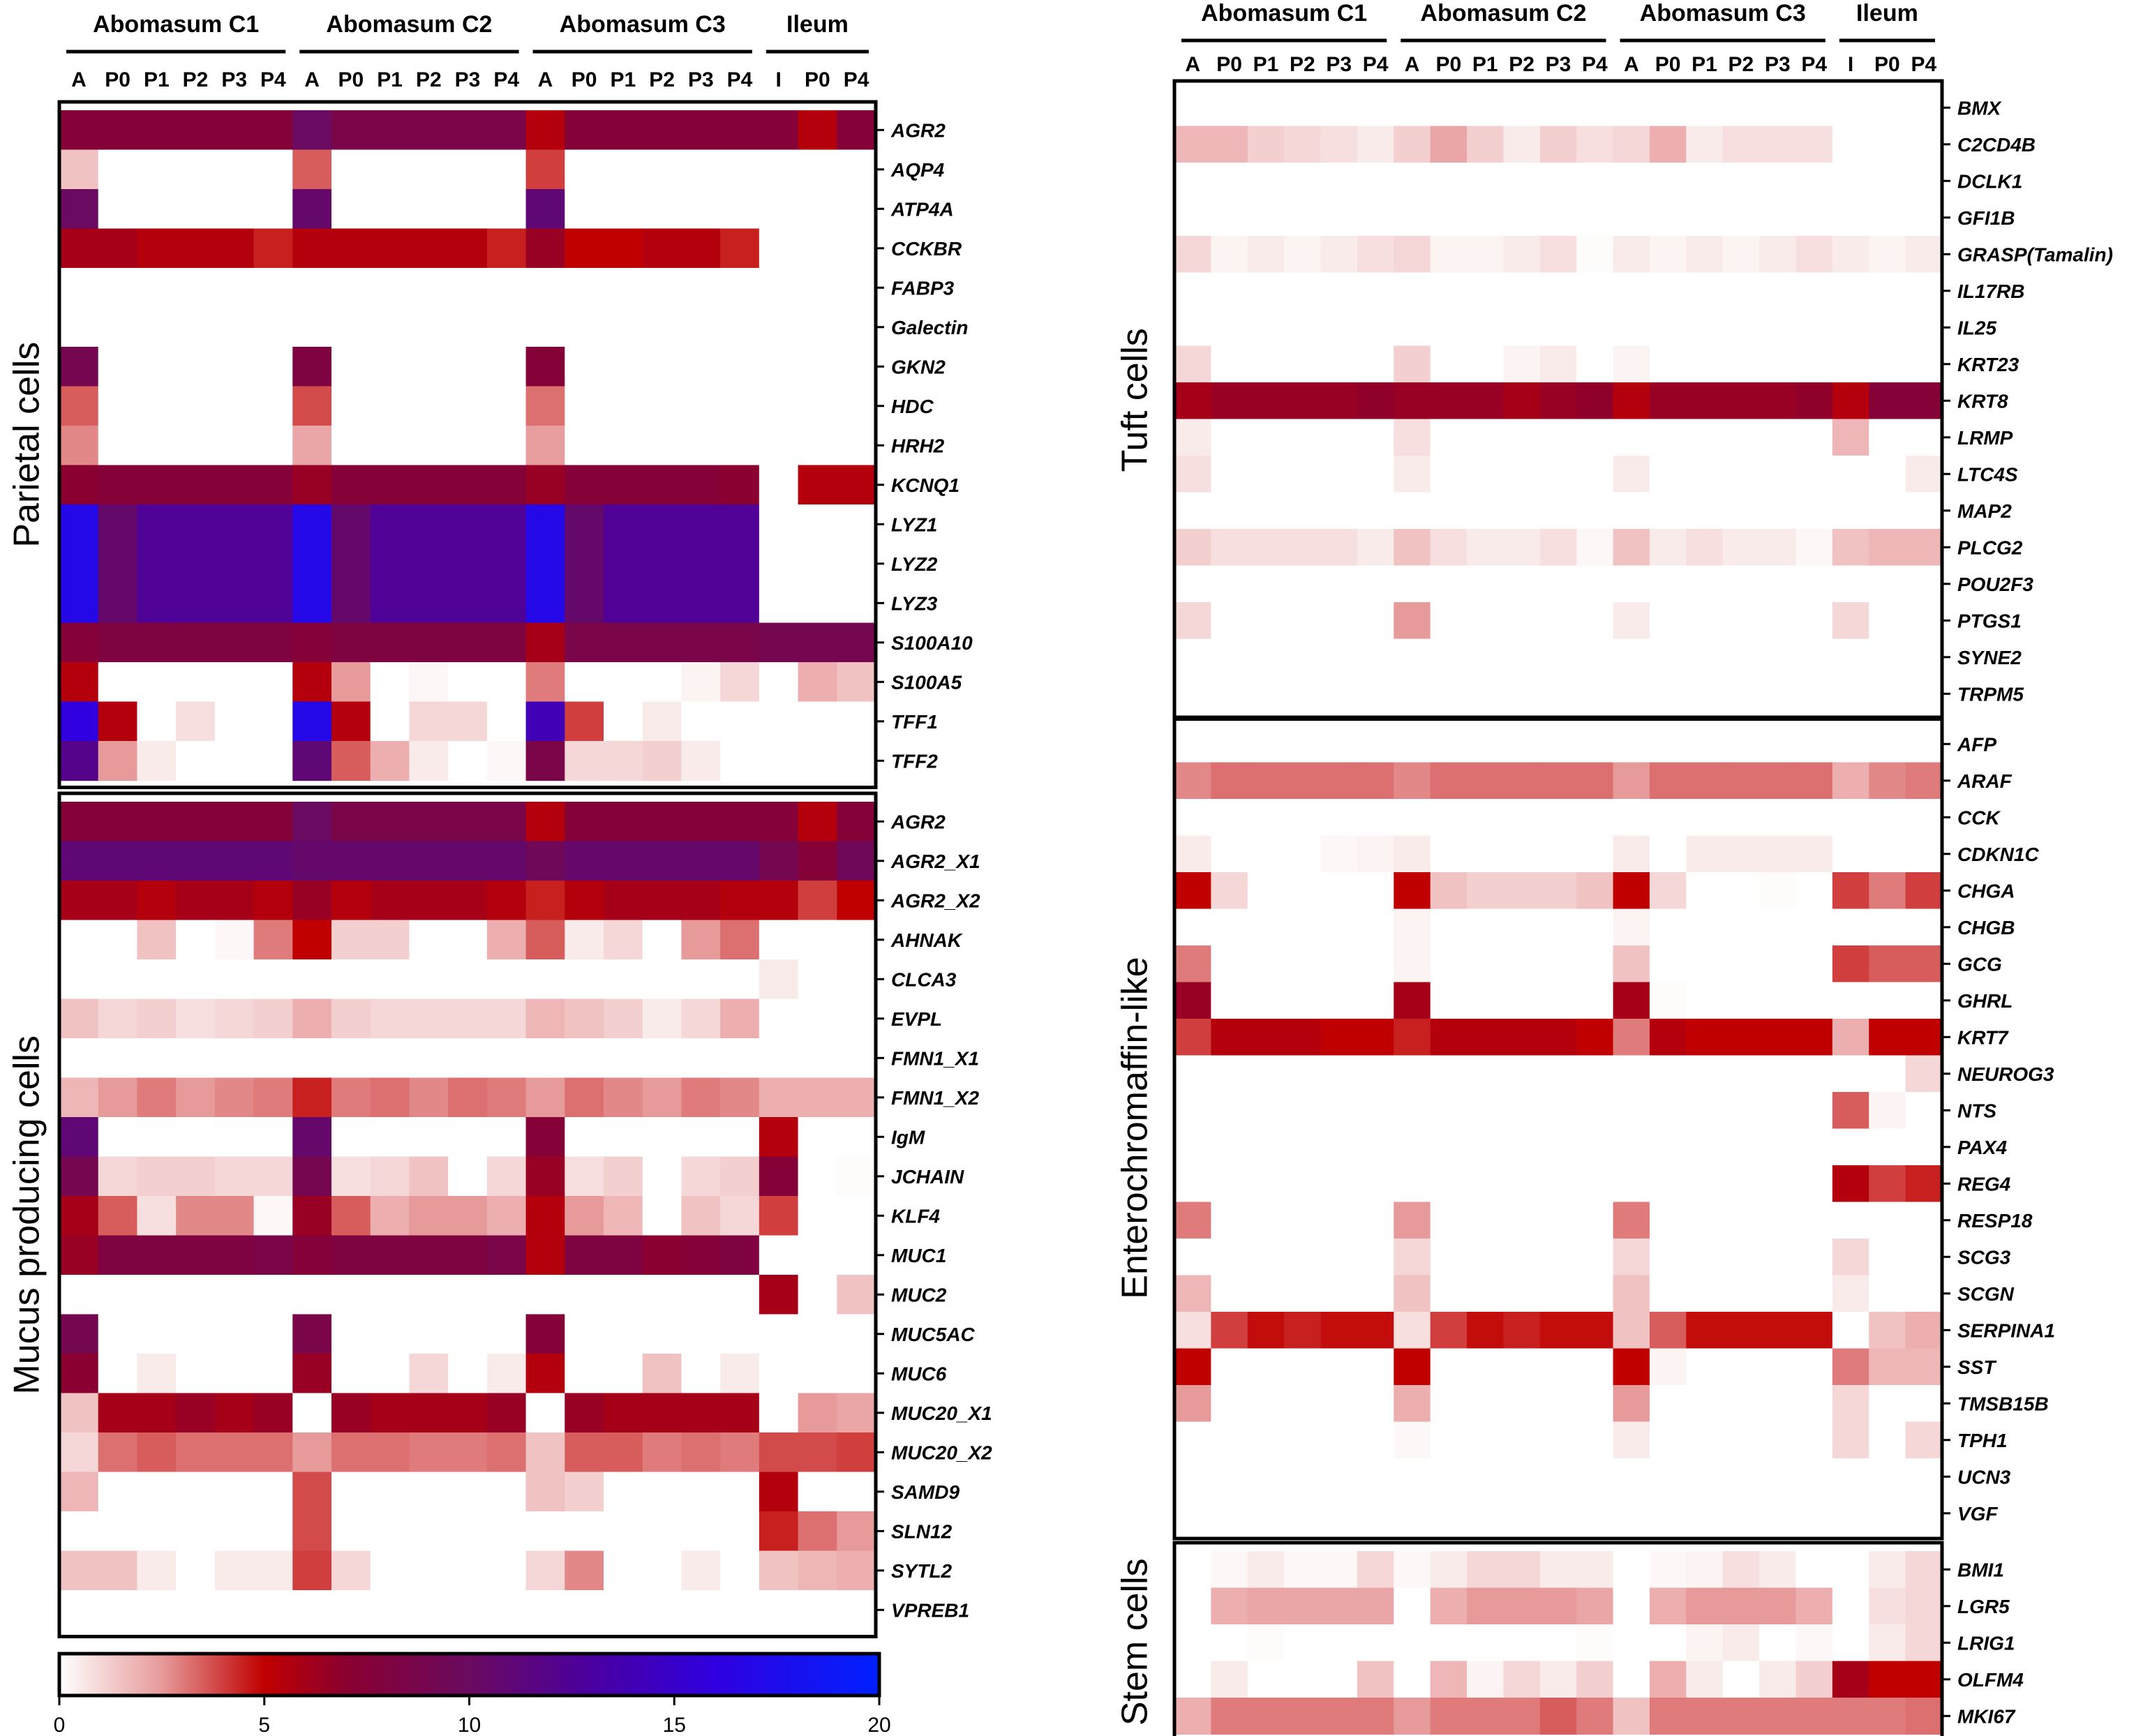 Image resolution: width=2143 pixels, height=1736 pixels. What do you see at coordinates (923, 288) in the screenshot?
I see `gene-label: FABP3` at bounding box center [923, 288].